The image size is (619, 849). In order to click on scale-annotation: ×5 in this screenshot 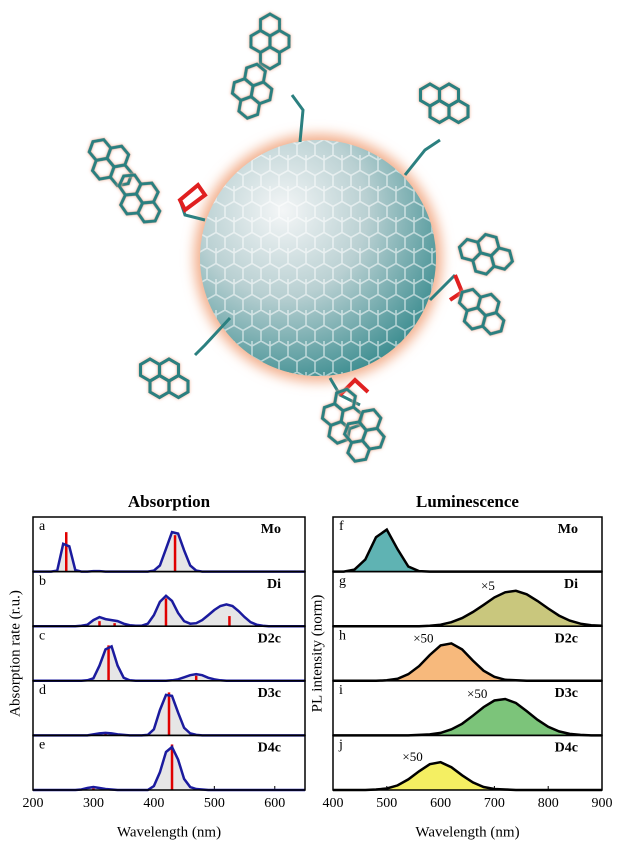, I will do `click(488, 585)`.